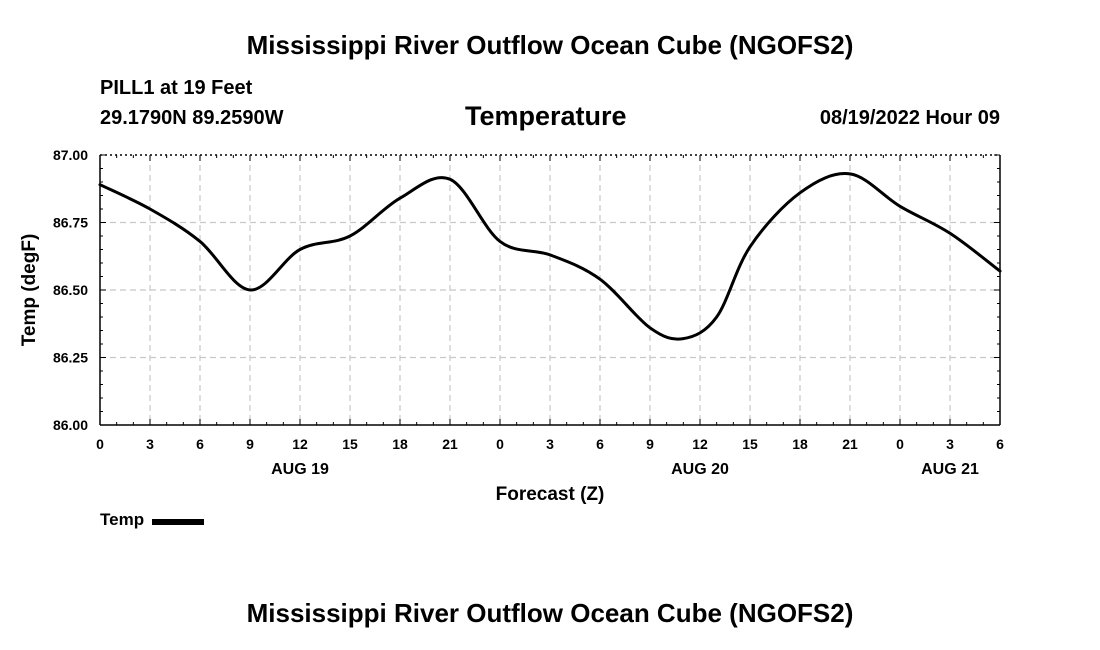 The height and width of the screenshot is (650, 1100). I want to click on legend: Temp, so click(152, 520).